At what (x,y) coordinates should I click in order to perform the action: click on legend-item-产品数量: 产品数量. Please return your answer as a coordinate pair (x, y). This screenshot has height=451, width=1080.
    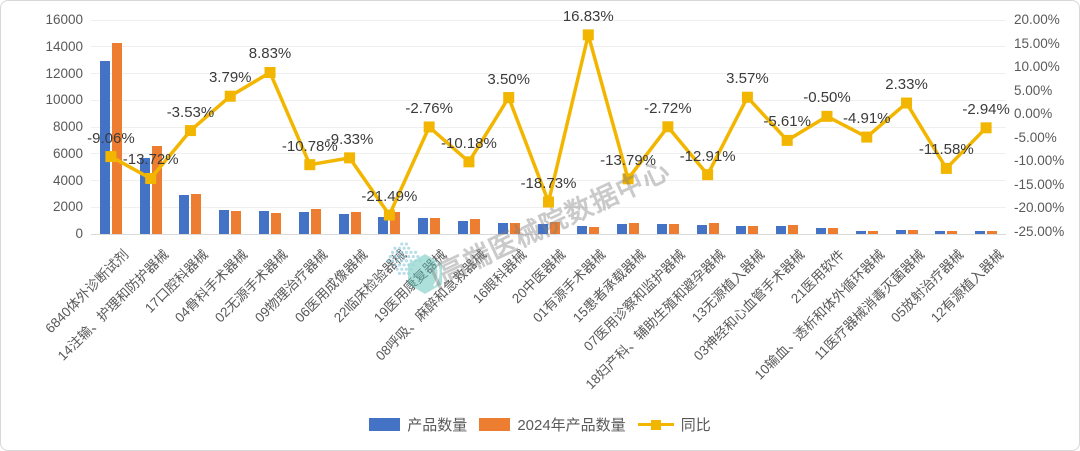
    Looking at the image, I should click on (418, 424).